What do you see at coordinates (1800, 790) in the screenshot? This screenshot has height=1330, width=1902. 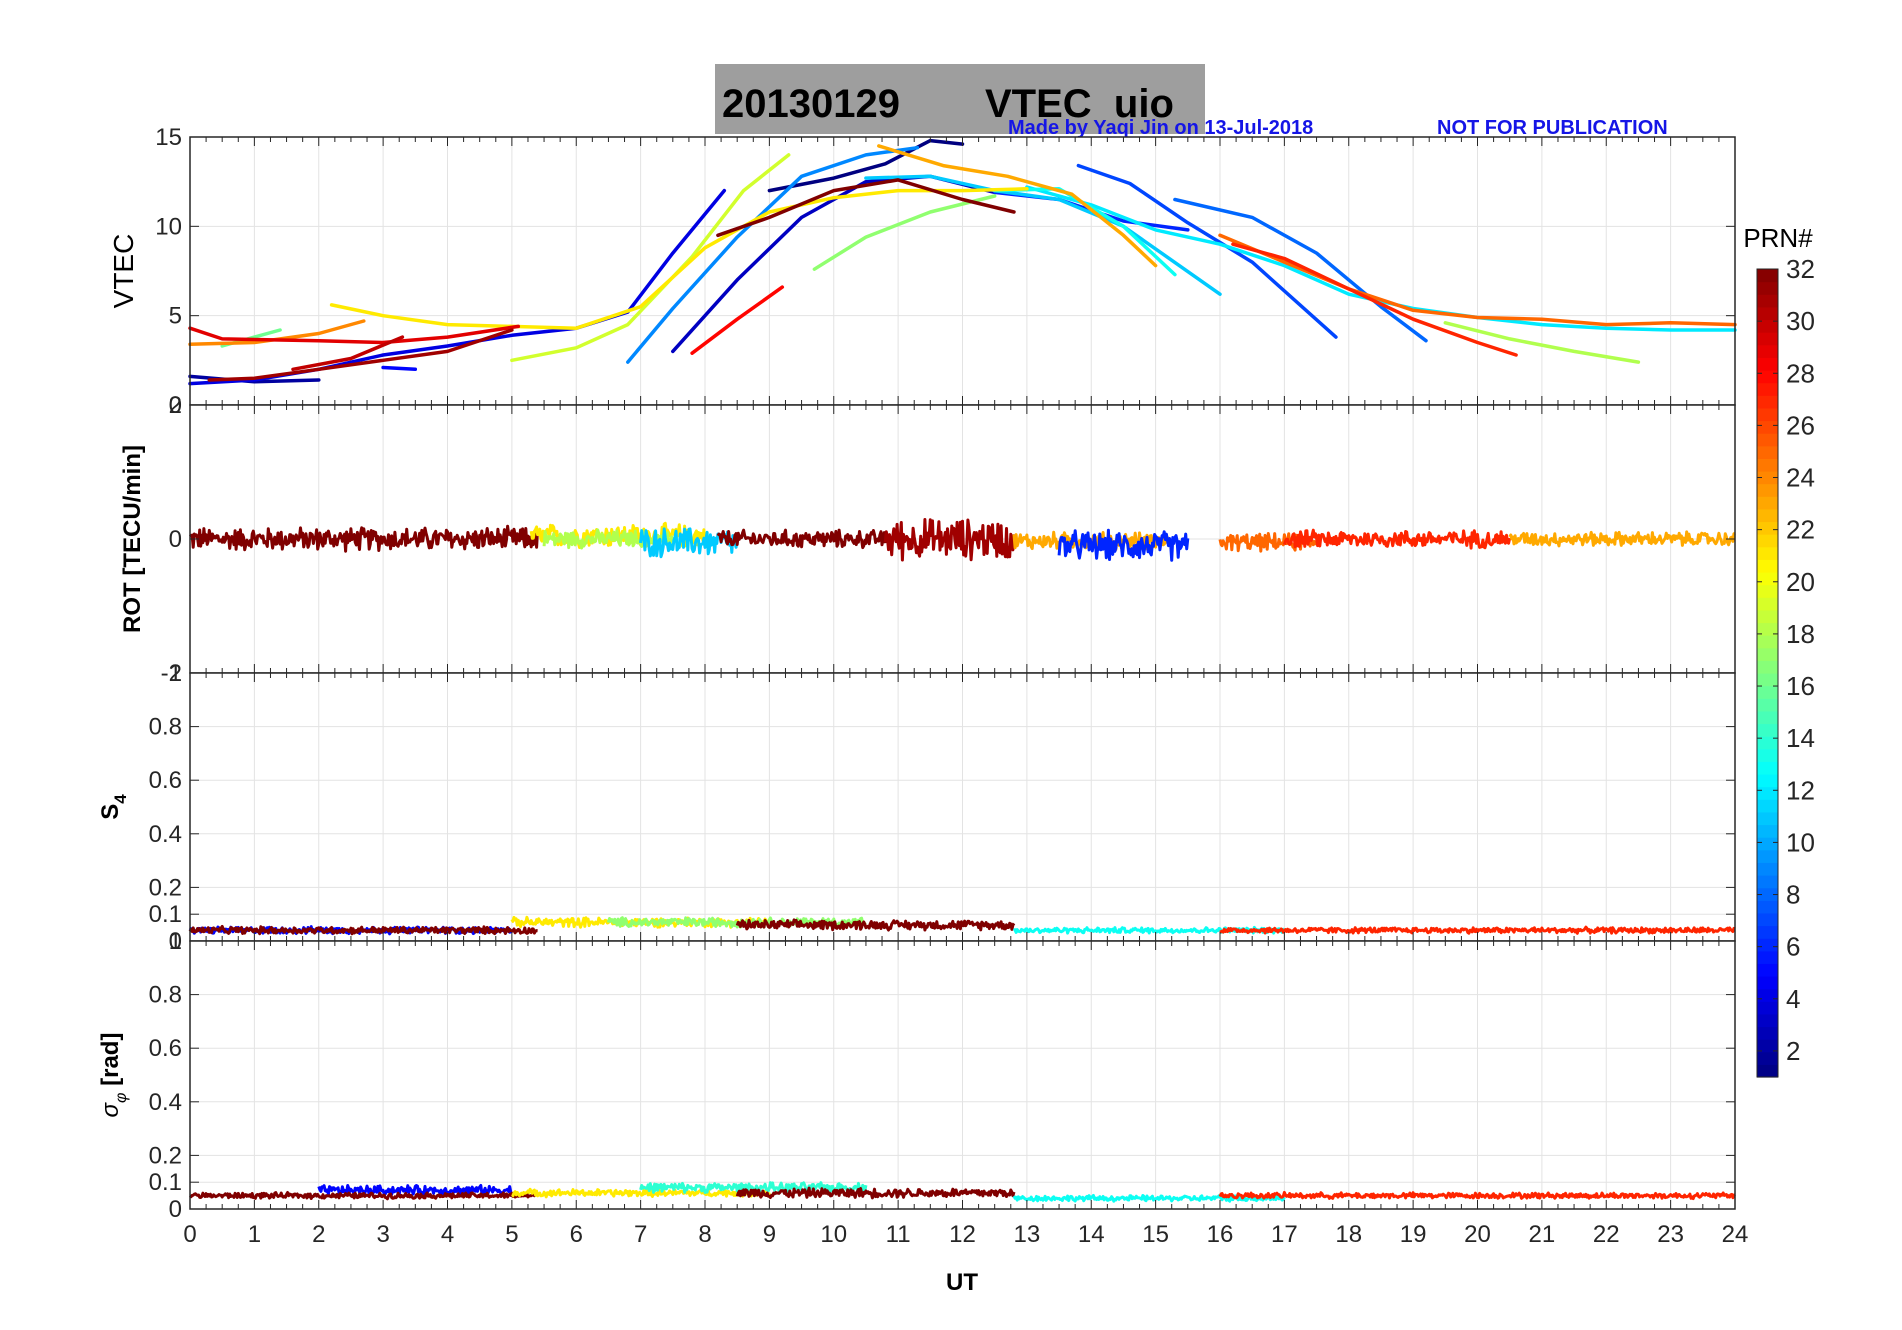 I see `colorbar-tick-label: 12` at bounding box center [1800, 790].